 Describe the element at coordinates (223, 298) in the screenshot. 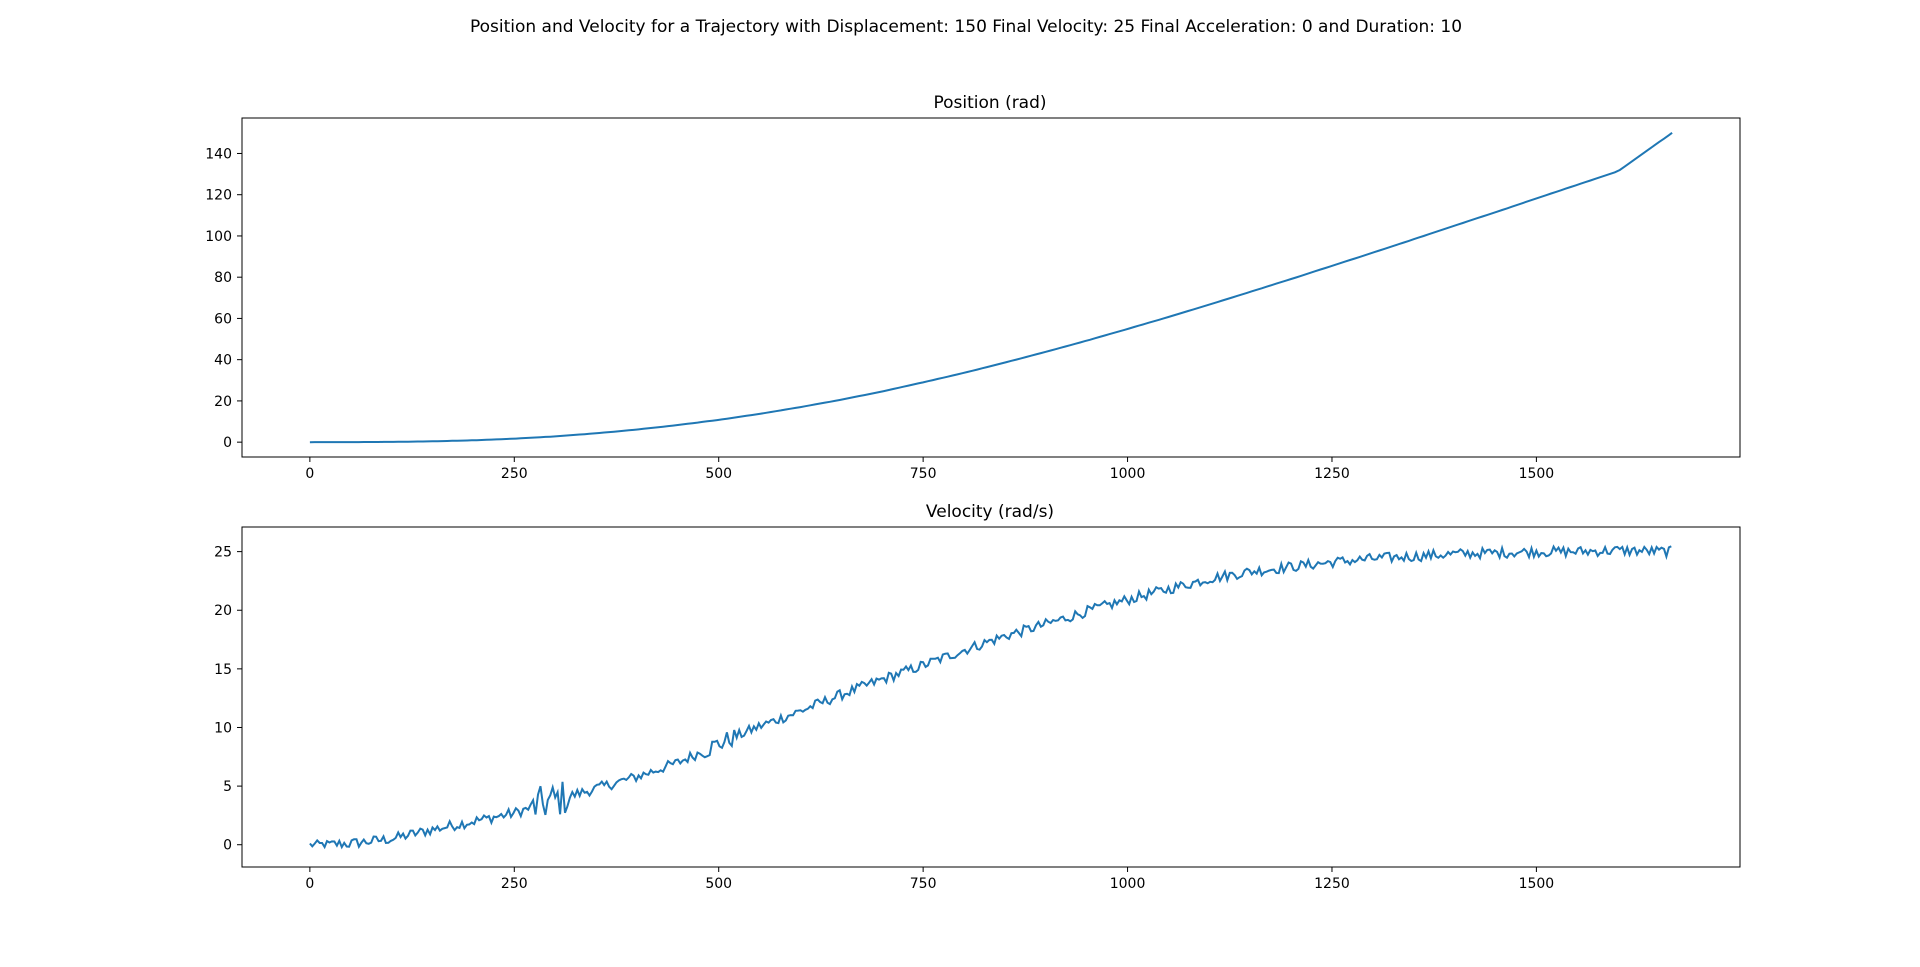

I see `position-y-ticks: 0 20 40 60 80 100 120 140` at that location.